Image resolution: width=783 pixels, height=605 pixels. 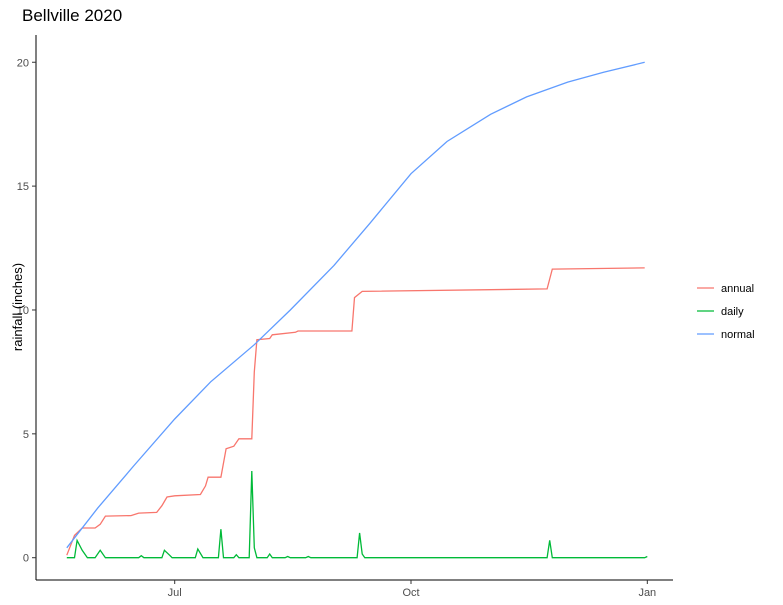 I want to click on series-line-daily, so click(x=357, y=514).